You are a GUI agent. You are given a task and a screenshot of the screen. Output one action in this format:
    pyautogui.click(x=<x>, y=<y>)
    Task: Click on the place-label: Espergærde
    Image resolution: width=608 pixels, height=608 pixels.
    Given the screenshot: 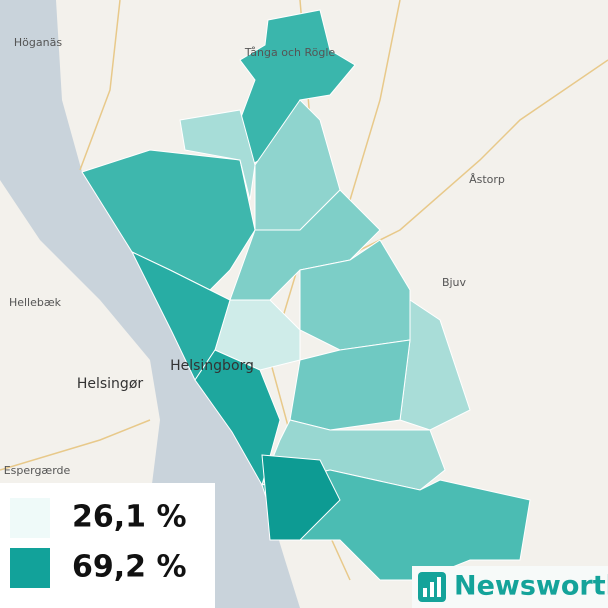 What is the action you would take?
    pyautogui.click(x=37, y=470)
    